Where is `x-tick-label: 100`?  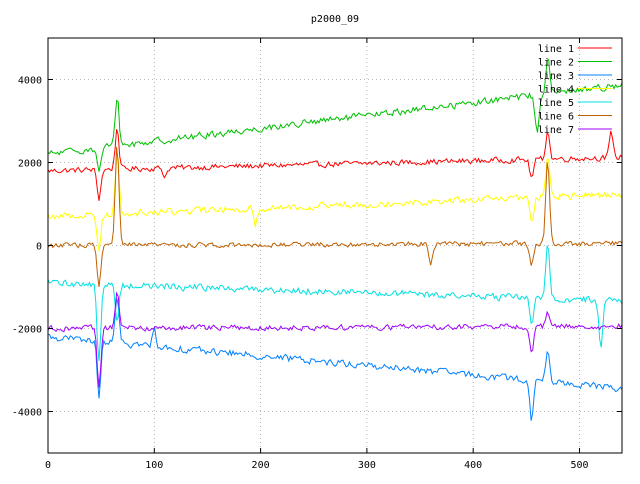 x-tick-label: 100 is located at coordinates (154, 465).